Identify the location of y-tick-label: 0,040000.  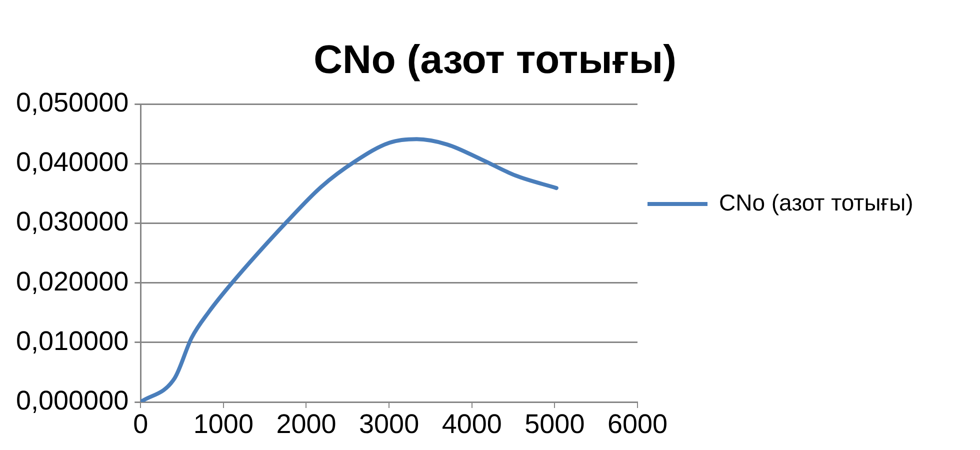
(72, 162).